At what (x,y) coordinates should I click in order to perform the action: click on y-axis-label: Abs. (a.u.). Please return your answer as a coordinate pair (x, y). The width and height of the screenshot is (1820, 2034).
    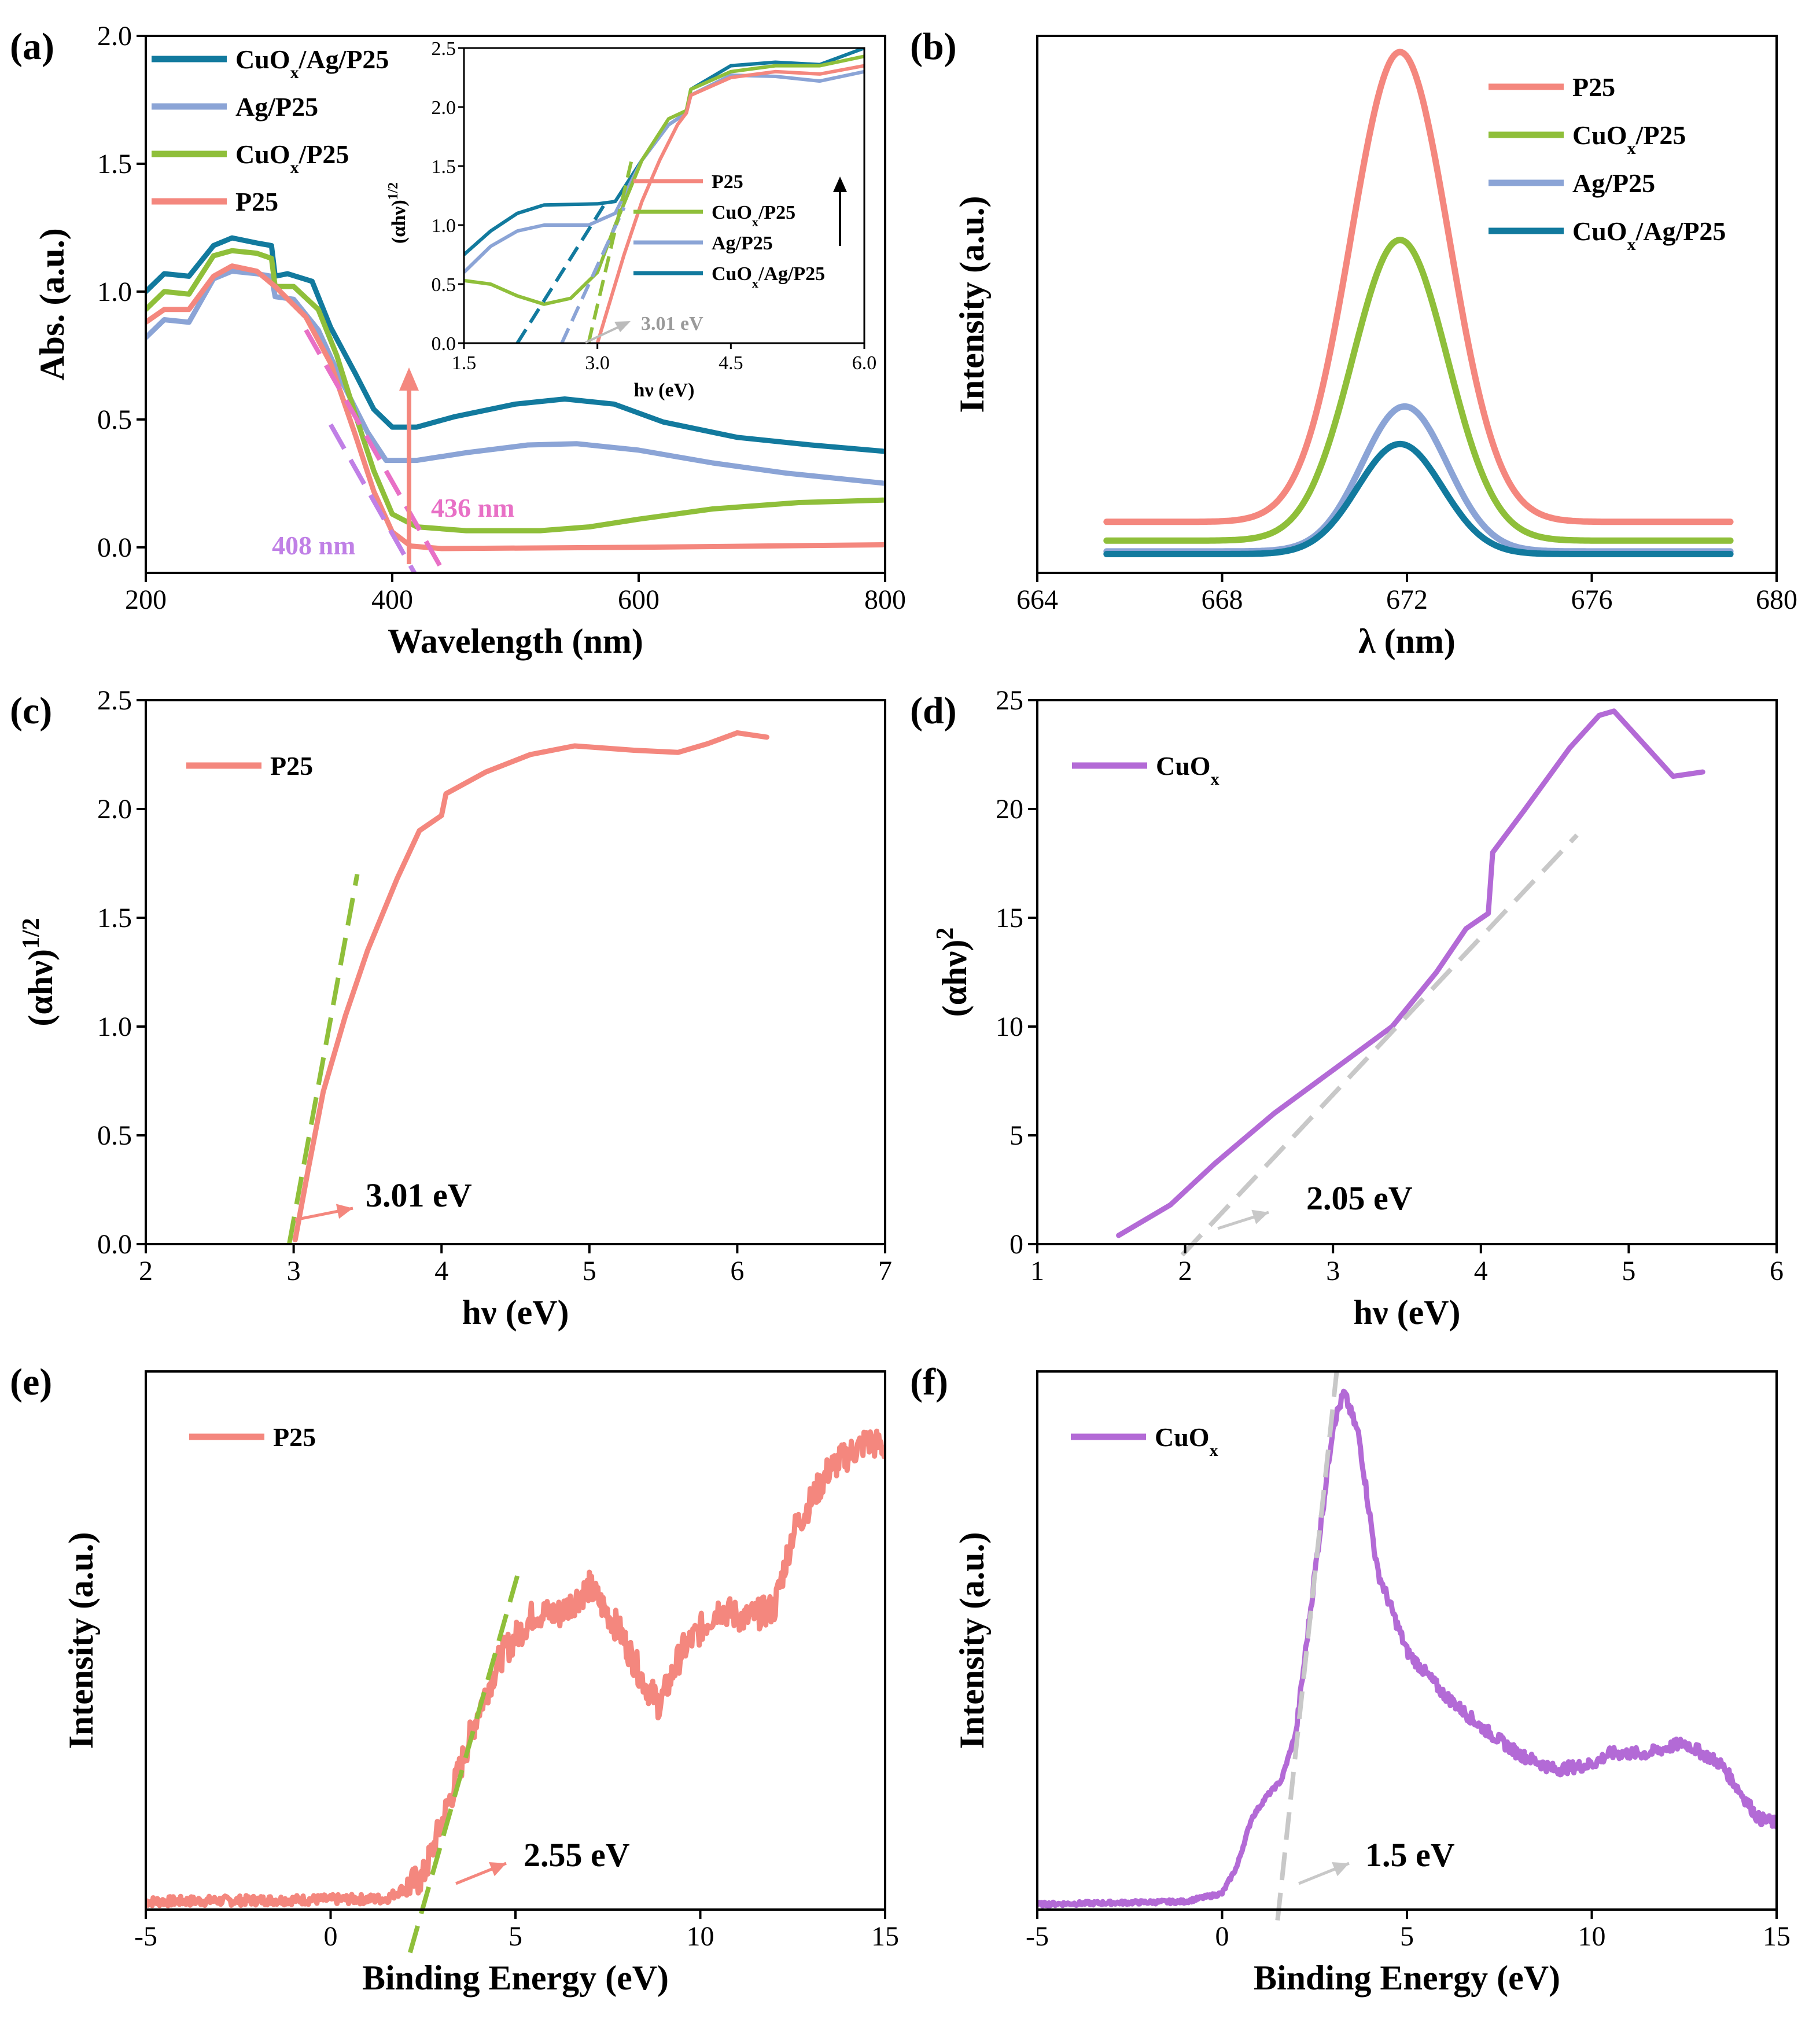
    Looking at the image, I should click on (52, 304).